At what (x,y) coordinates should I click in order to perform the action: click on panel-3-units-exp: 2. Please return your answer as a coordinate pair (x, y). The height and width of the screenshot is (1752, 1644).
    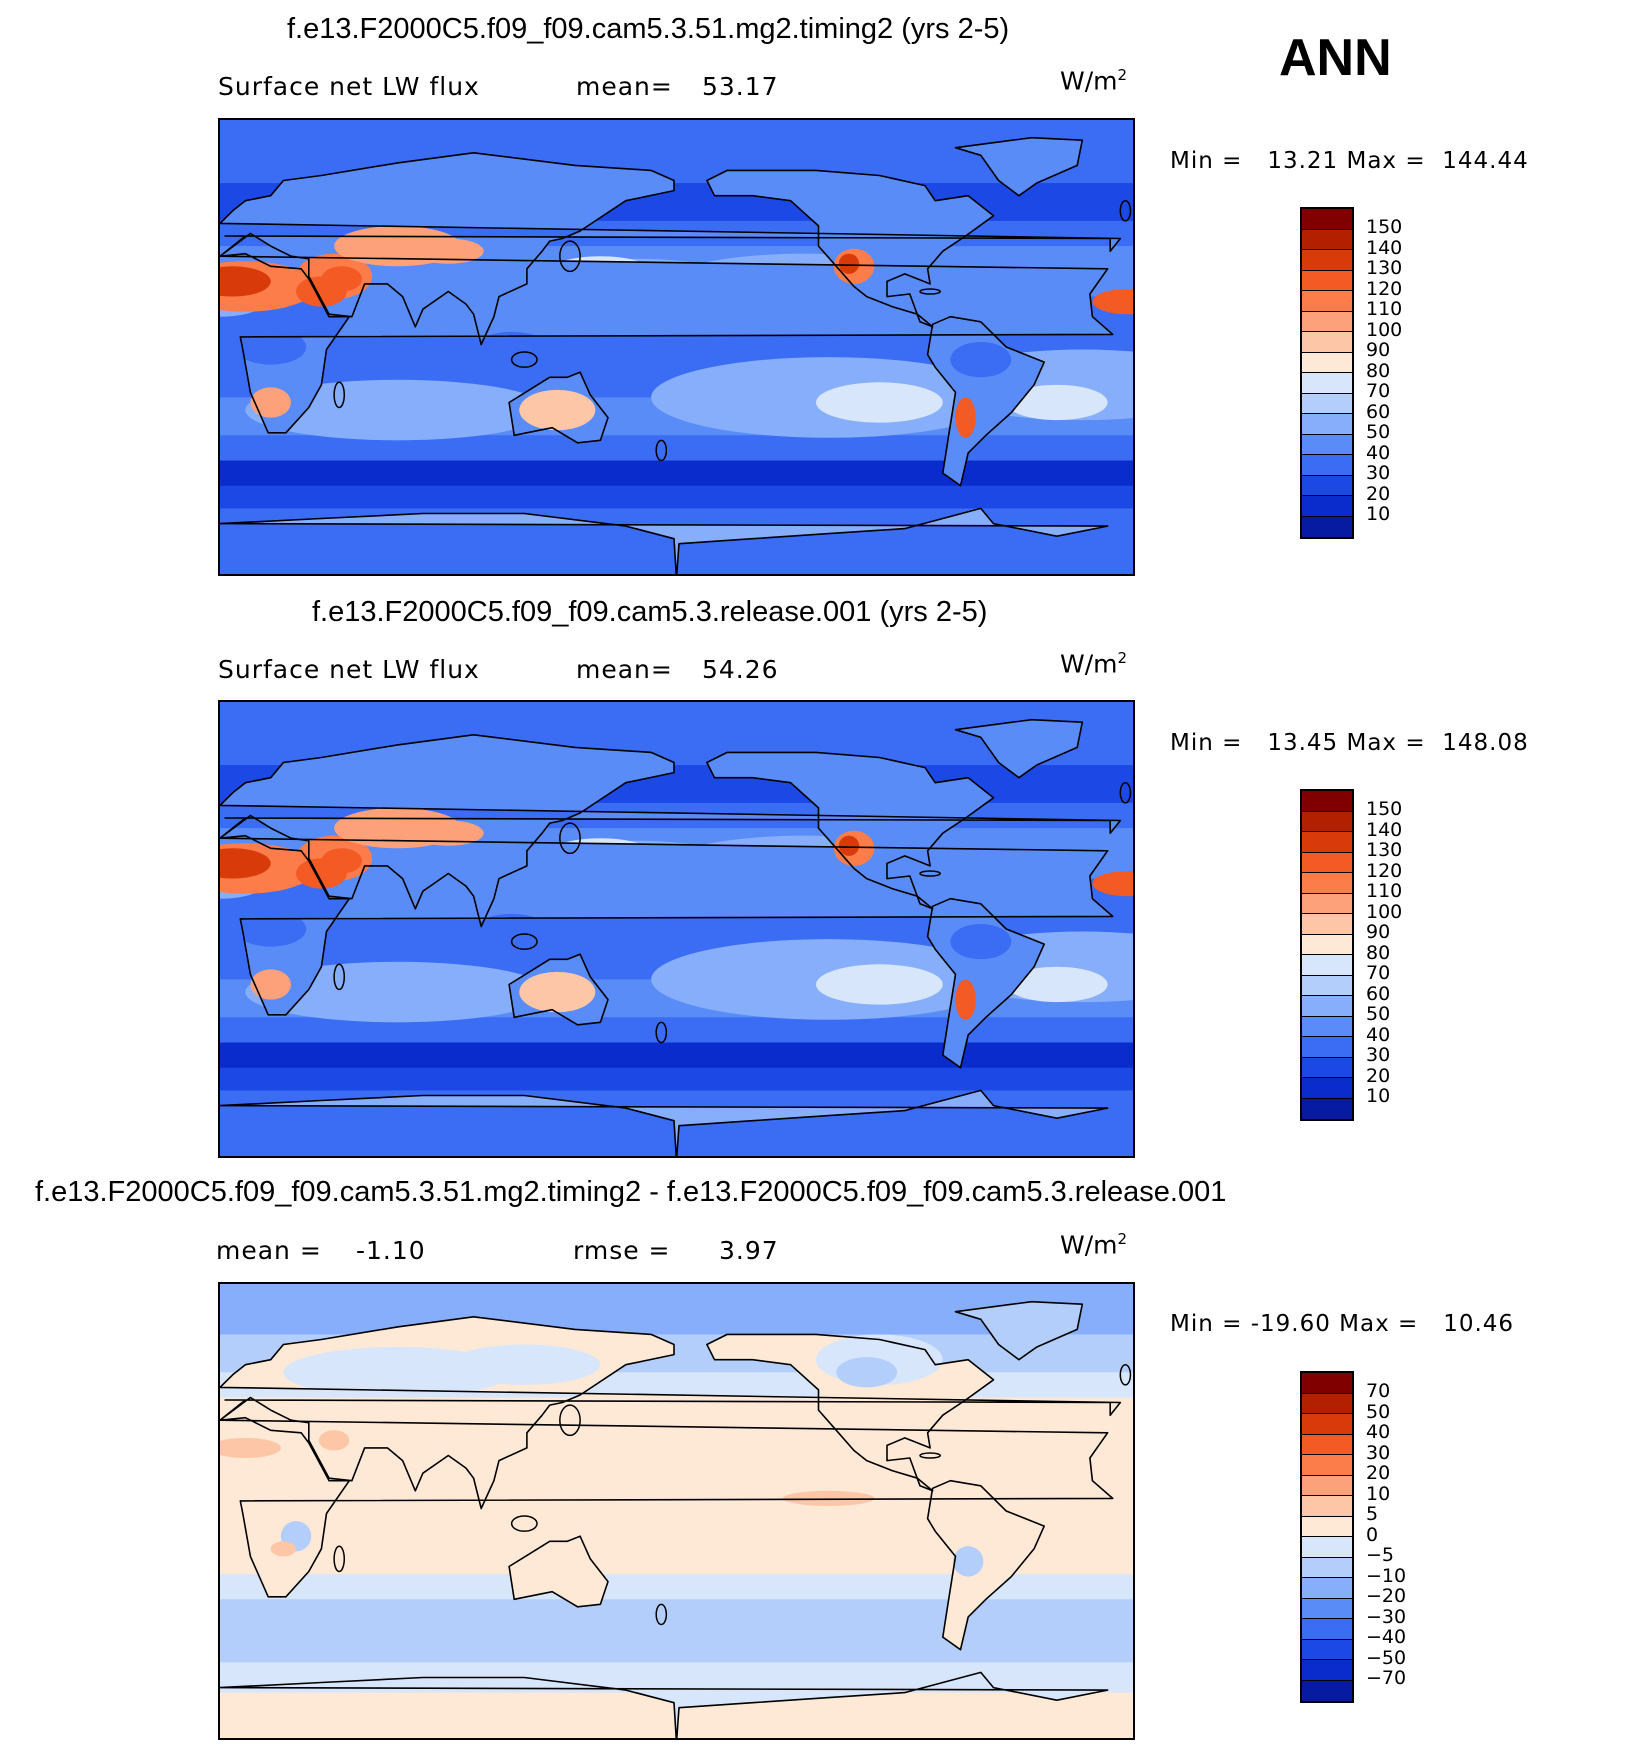
    Looking at the image, I should click on (1122, 1239).